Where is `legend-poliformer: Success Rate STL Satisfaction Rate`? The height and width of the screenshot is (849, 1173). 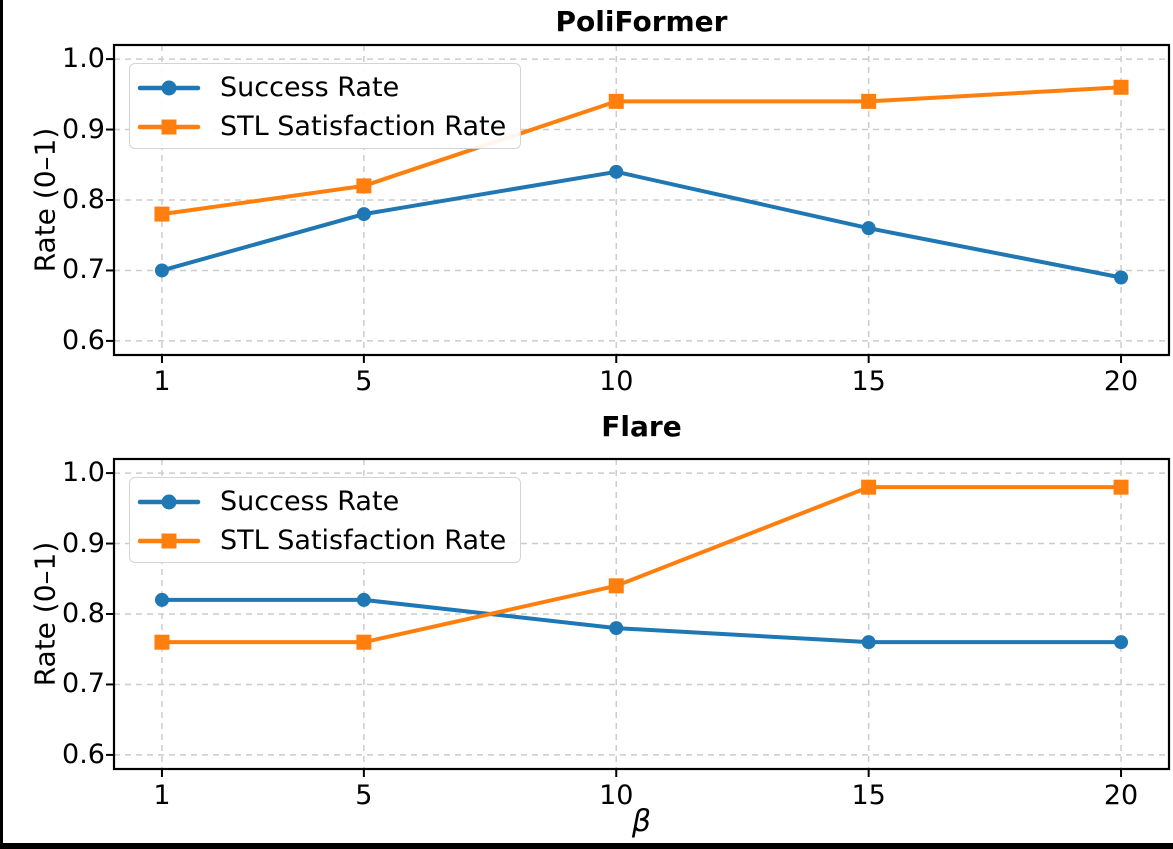
legend-poliformer: Success Rate STL Satisfaction Rate is located at coordinates (325, 106).